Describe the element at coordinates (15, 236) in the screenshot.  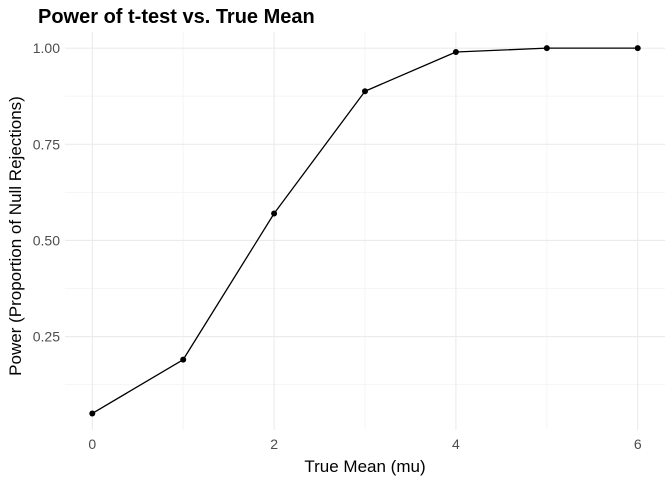
I see `y-axis-label: Power (Proportion of Null Rejections)` at that location.